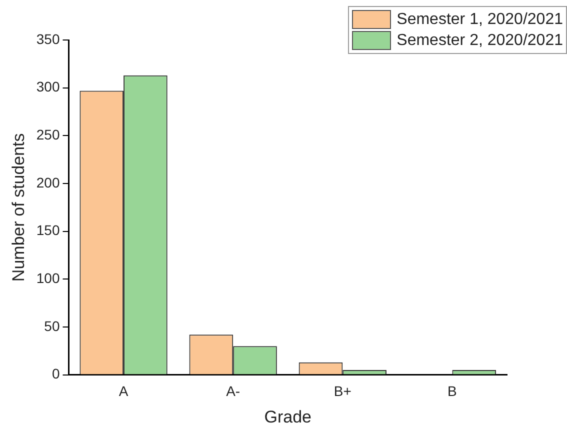 Image resolution: width=567 pixels, height=432 pixels. Describe the element at coordinates (48, 38) in the screenshot. I see `y-tick-label: 350` at that location.